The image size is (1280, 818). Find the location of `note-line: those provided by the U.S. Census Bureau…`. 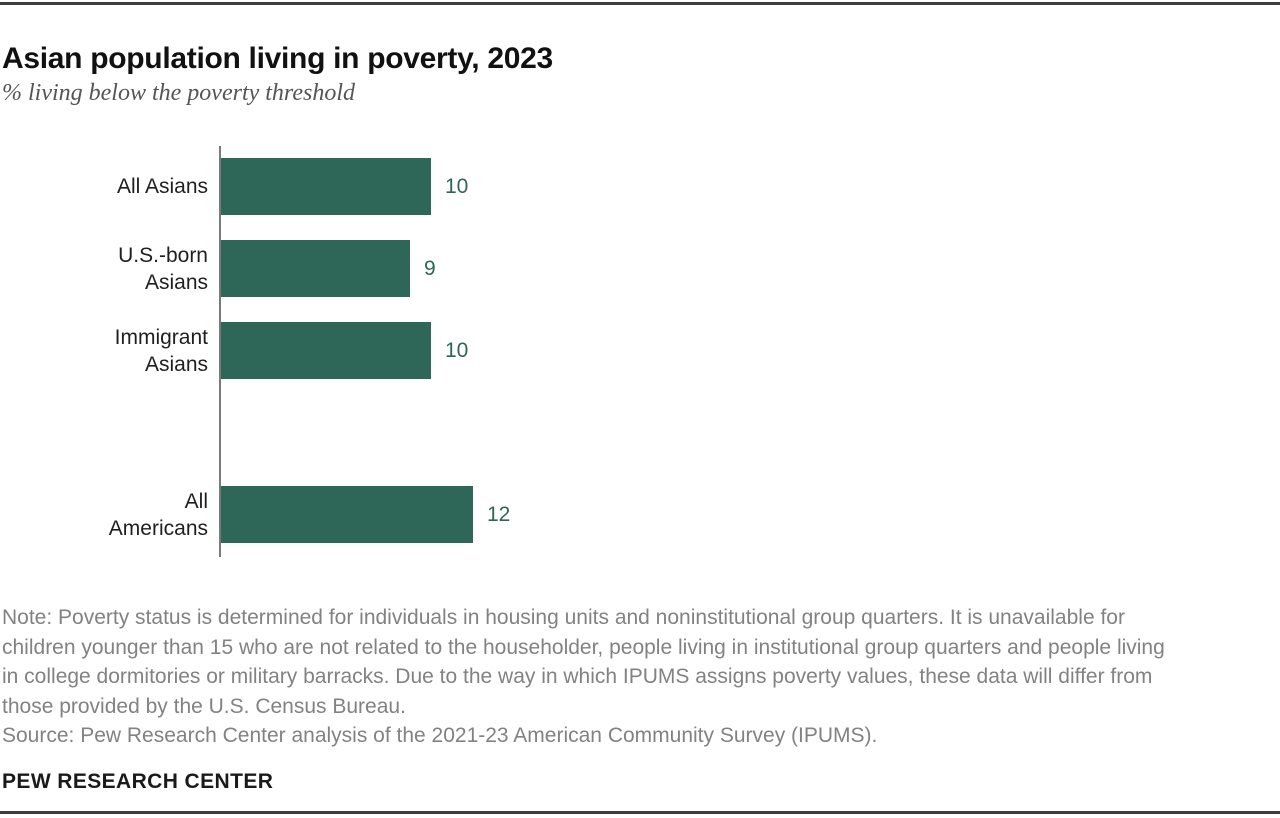

note-line: those provided by the U.S. Census Bureau… is located at coordinates (204, 706).